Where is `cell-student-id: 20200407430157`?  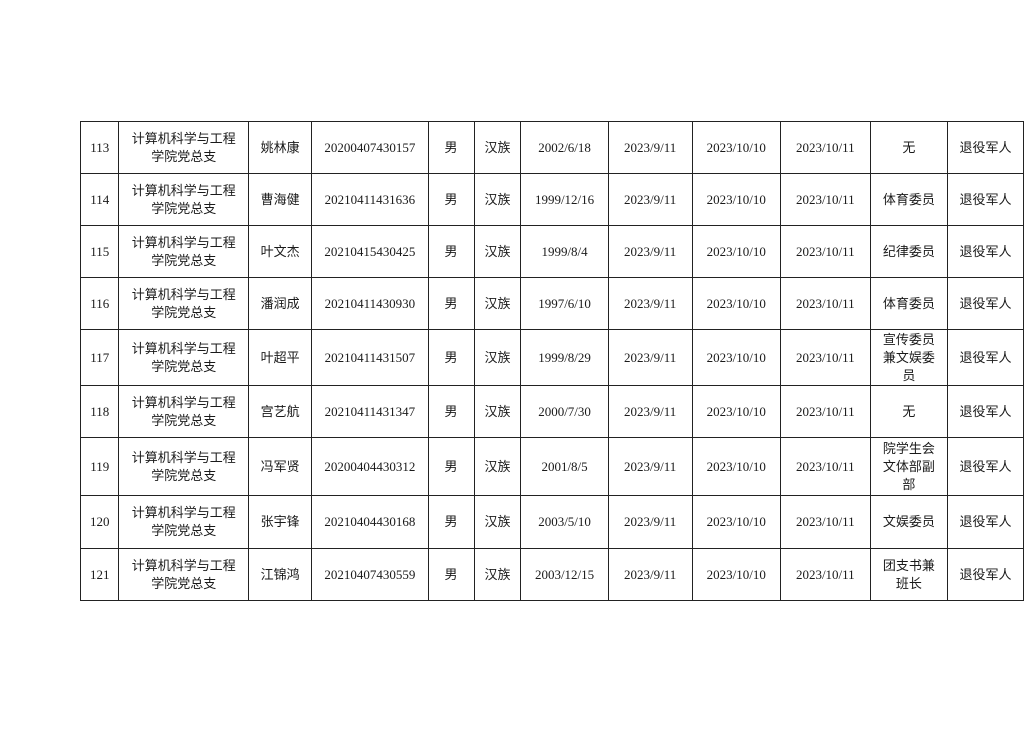
cell-student-id: 20200407430157 is located at coordinates (370, 147).